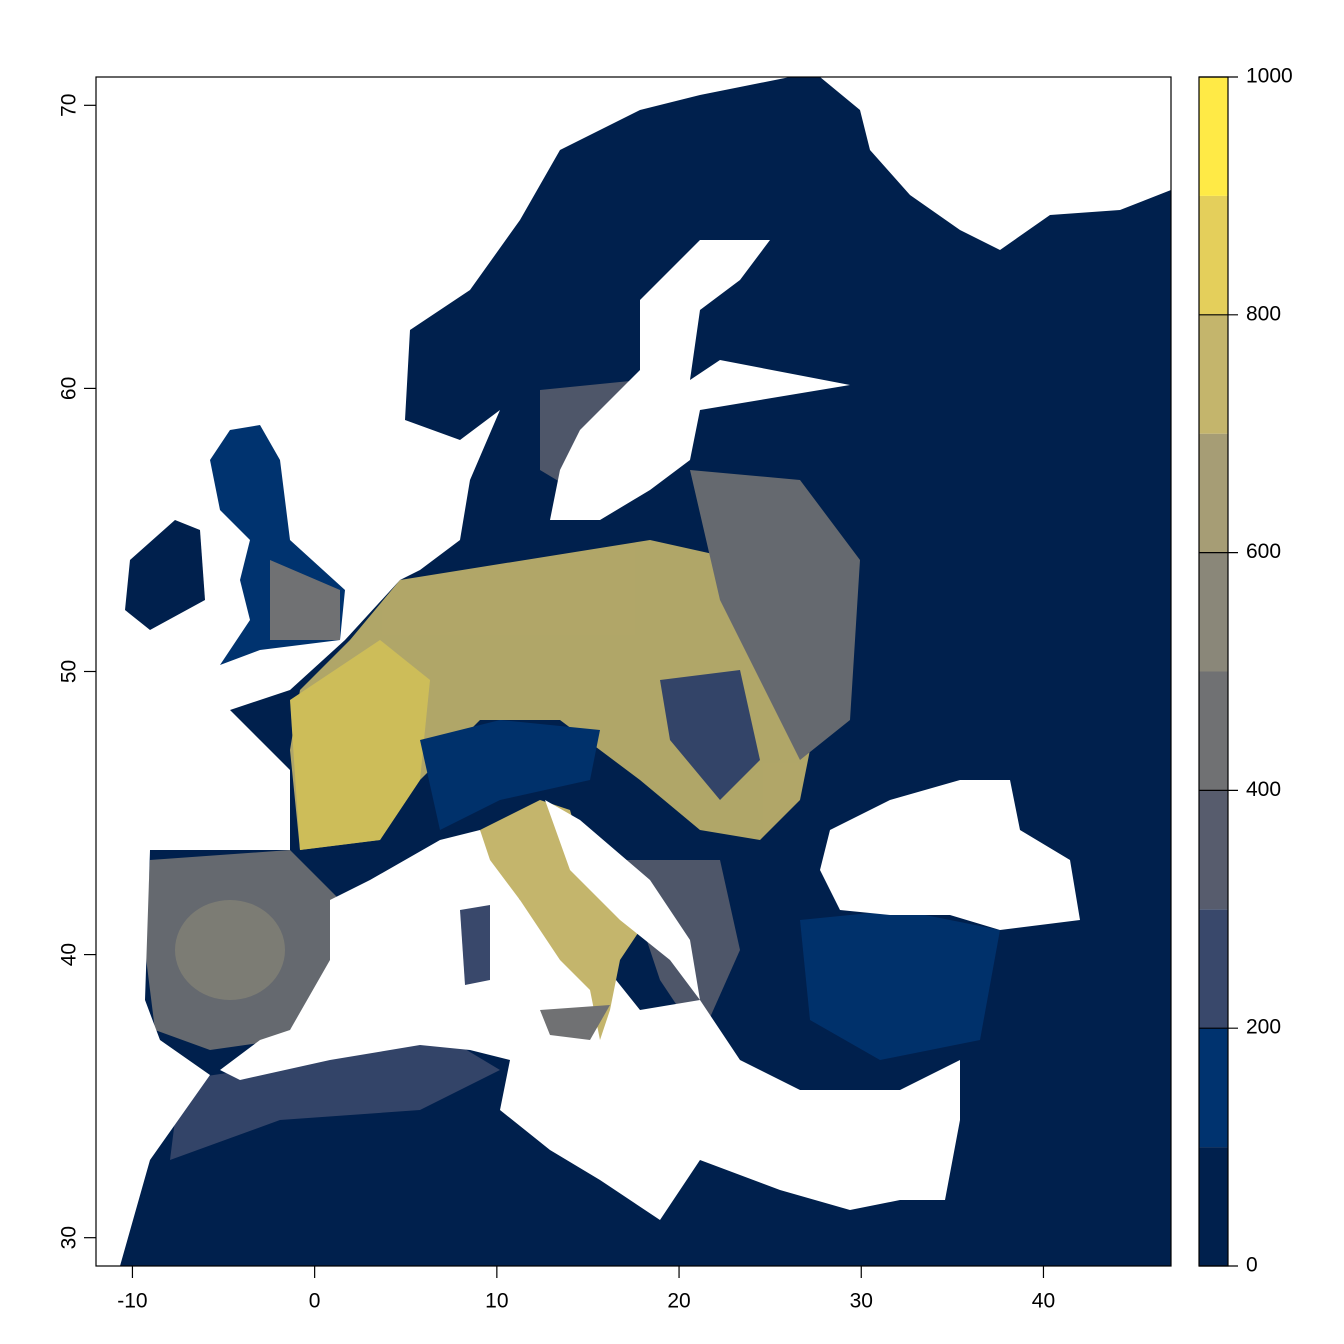 The width and height of the screenshot is (1344, 1344). Describe the element at coordinates (1263, 789) in the screenshot. I see `colorbar-tick-label: 400` at that location.